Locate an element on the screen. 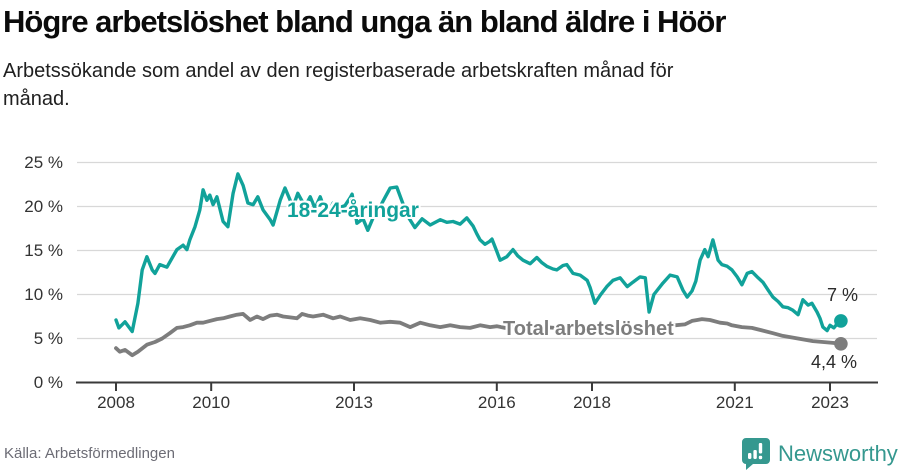 This screenshot has width=900, height=474. y-axis-label: 10 % is located at coordinates (43, 294).